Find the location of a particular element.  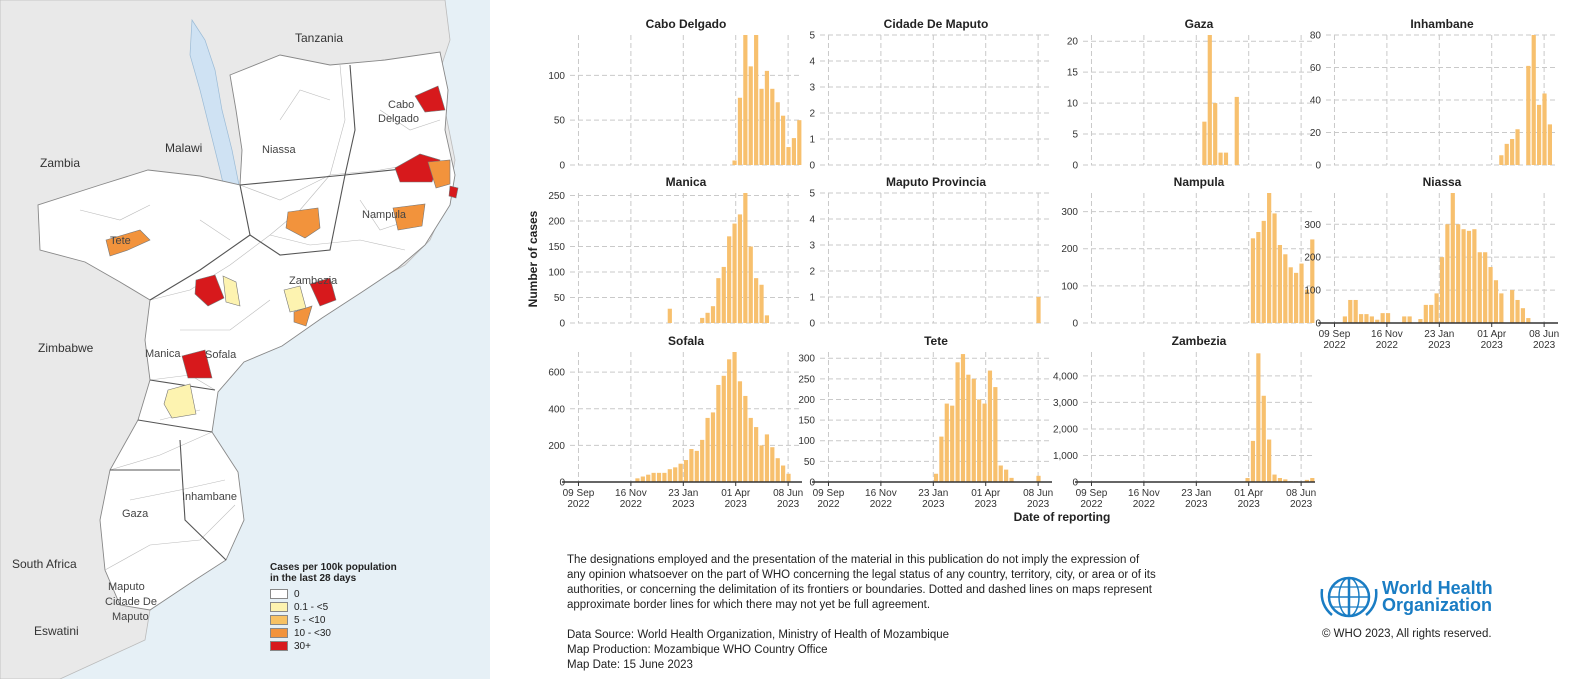

panel-gaza: Gaza 0 5 10 15 20 is located at coordinates (1191, 94).